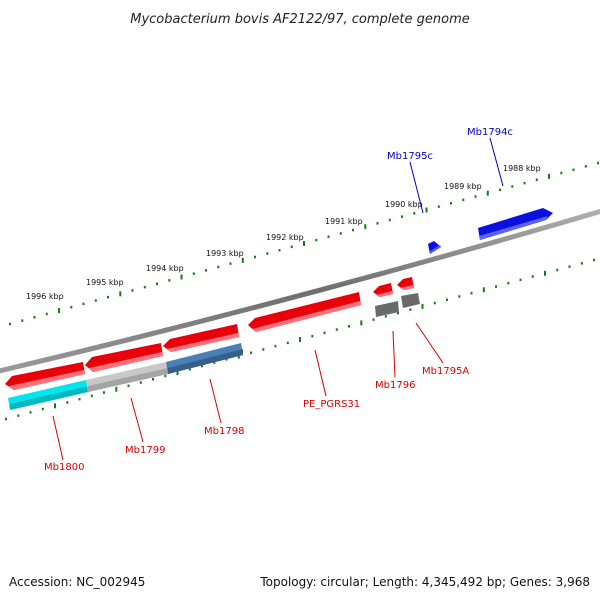 The height and width of the screenshot is (600, 600). I want to click on gene-label-mb1798: Mb1798, so click(224, 431).